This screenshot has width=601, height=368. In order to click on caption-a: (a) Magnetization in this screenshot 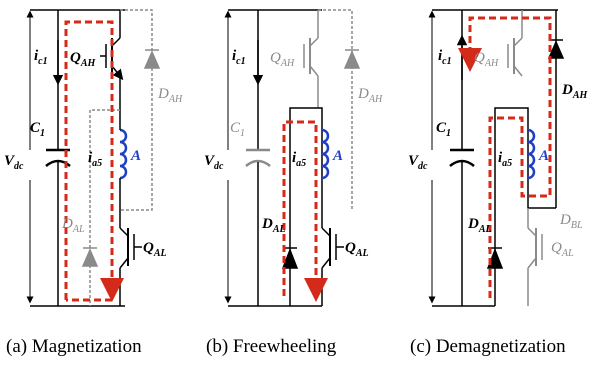, I will do `click(74, 346)`.